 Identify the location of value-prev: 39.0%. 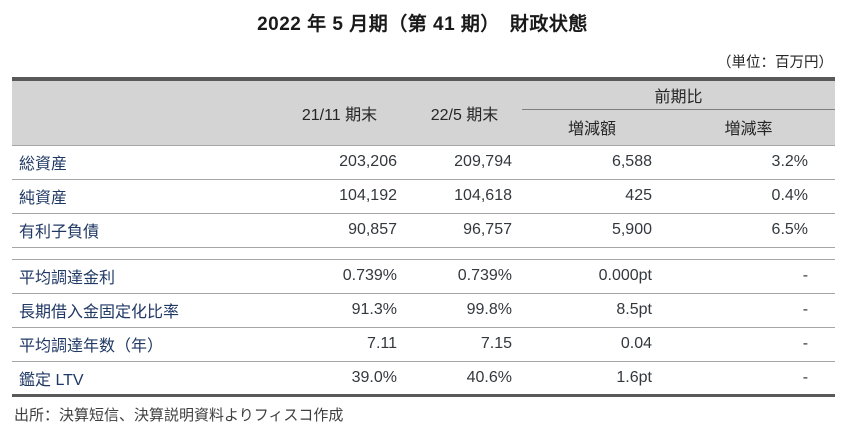
(339, 377).